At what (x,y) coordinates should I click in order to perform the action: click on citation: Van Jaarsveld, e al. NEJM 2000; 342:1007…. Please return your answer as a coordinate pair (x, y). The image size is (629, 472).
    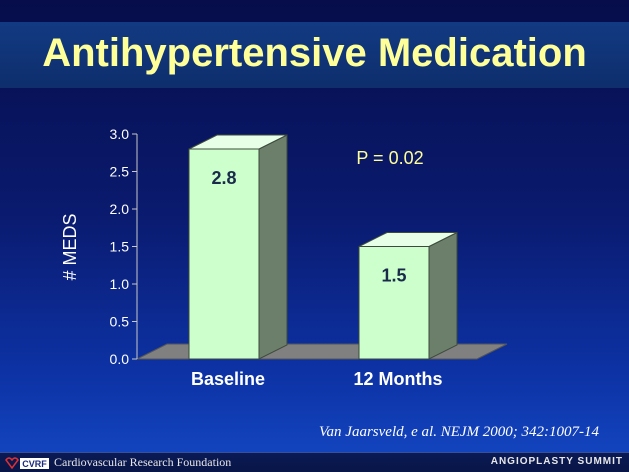
    Looking at the image, I should click on (459, 432).